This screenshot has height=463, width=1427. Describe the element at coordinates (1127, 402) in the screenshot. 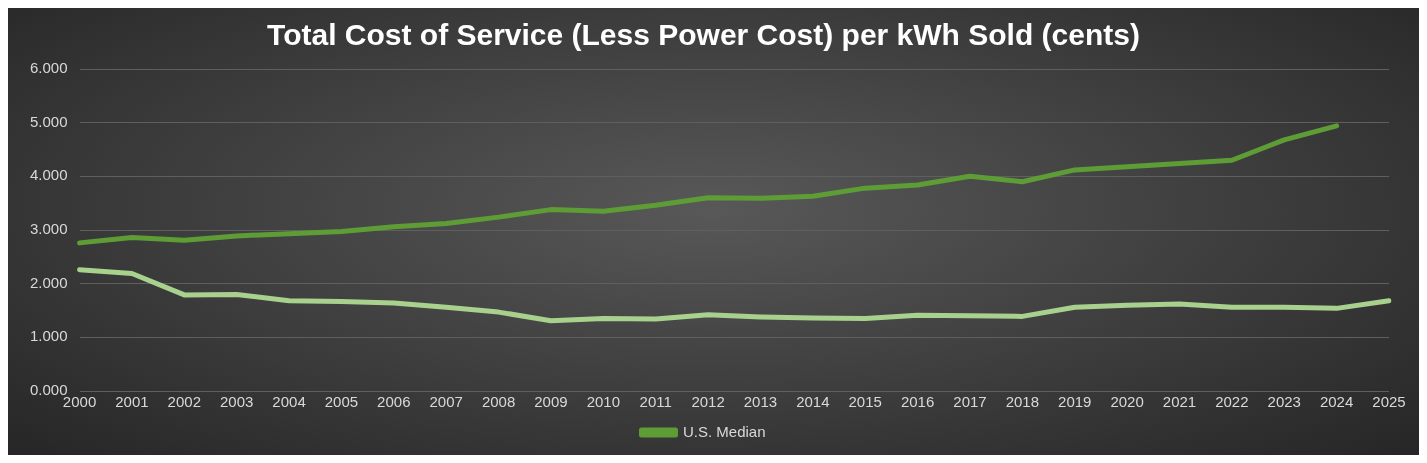

I see `x-tick-label: 2020` at that location.